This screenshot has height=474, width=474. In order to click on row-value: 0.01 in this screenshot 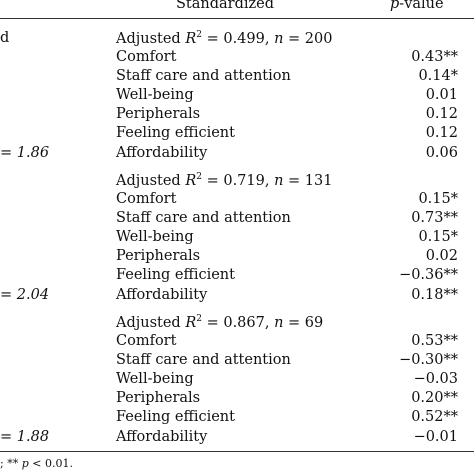, I will do `click(441, 95)`.